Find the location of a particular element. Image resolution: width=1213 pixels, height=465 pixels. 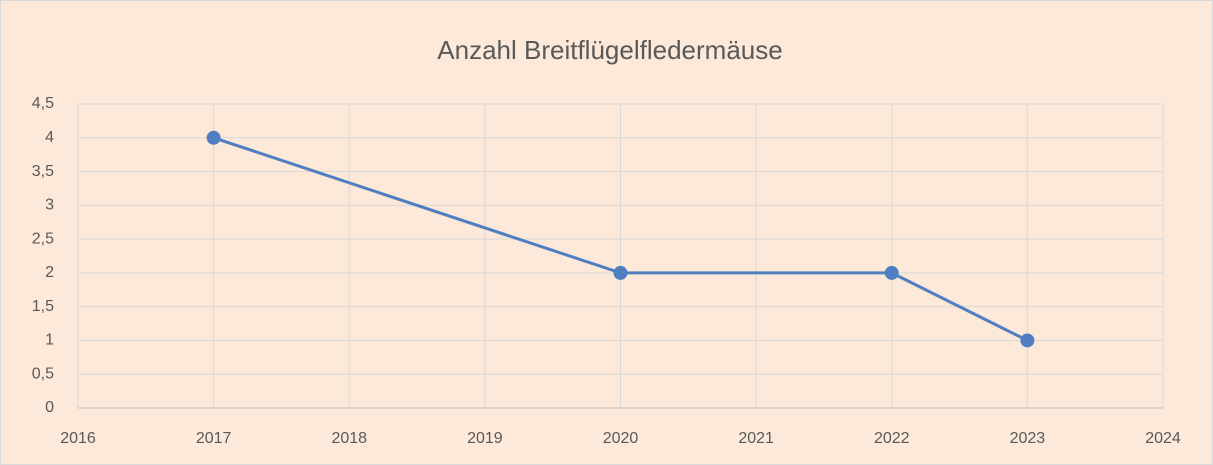

x-tick-label: 2017 is located at coordinates (214, 438).